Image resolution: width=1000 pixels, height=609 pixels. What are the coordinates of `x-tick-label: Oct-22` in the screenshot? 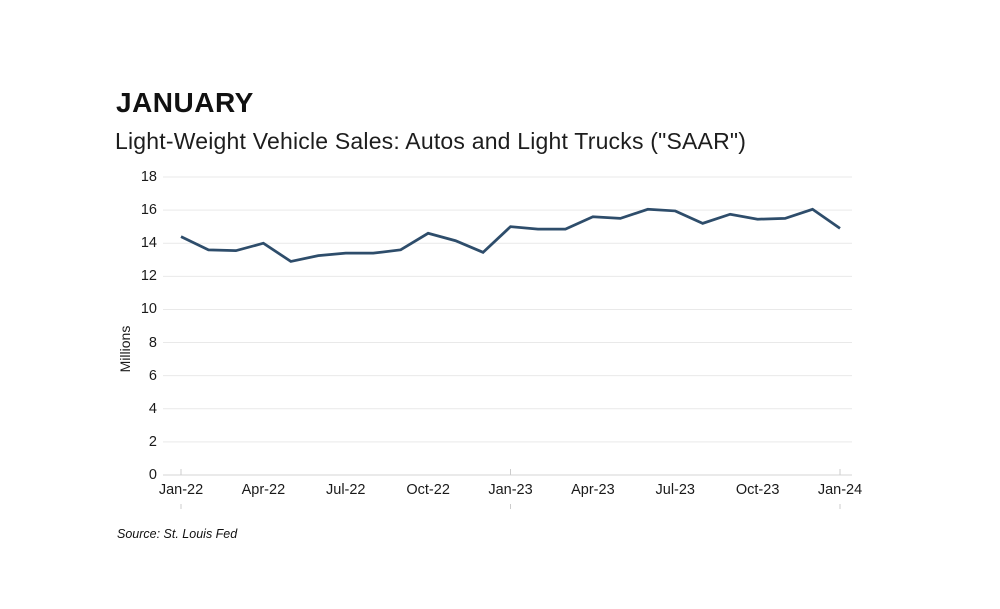 It's located at (428, 490).